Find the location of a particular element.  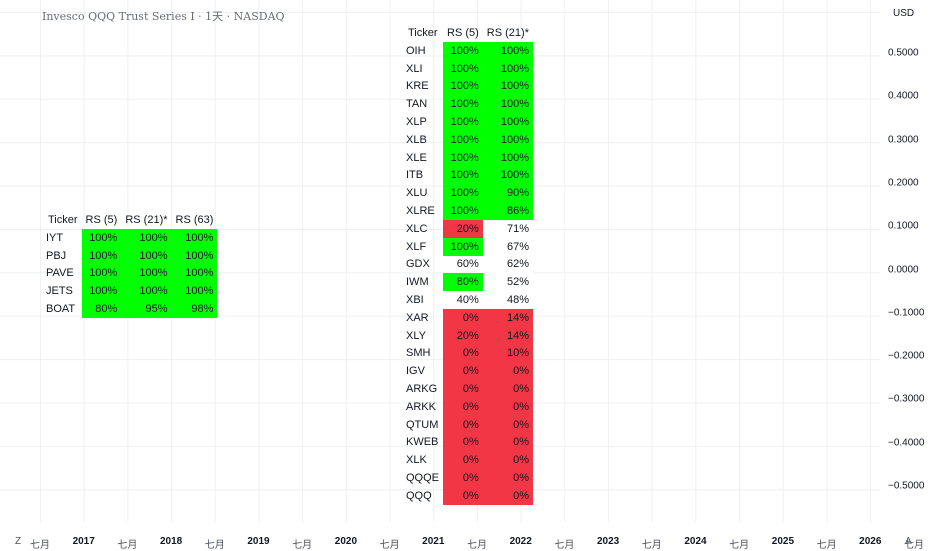

price-tick-label: −0.1000 is located at coordinates (906, 313).